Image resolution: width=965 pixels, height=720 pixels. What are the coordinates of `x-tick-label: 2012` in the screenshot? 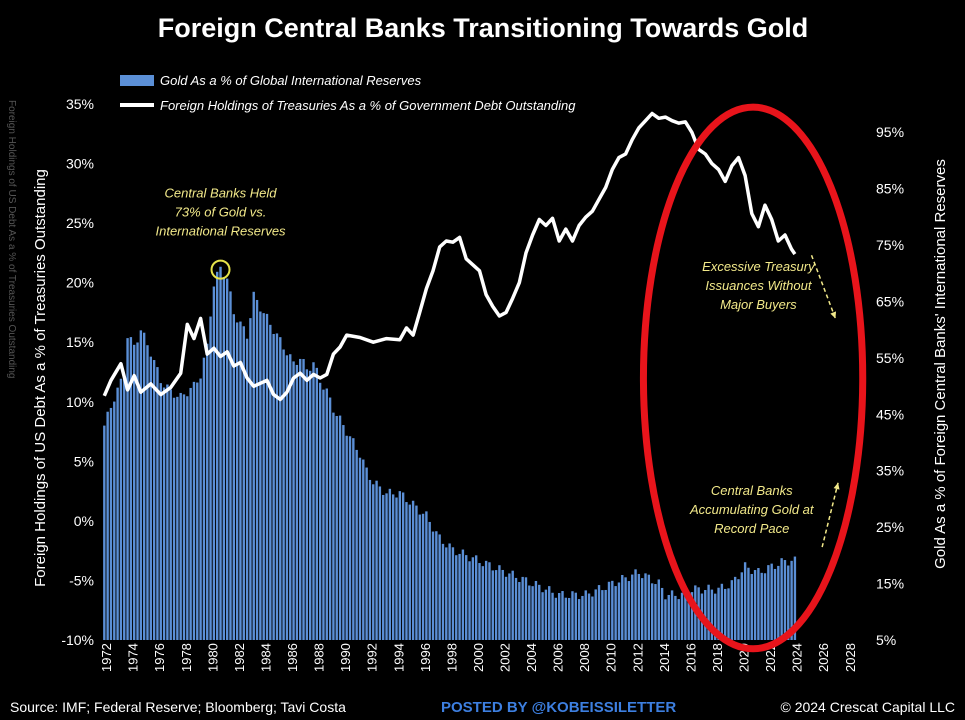 It's located at (637, 657).